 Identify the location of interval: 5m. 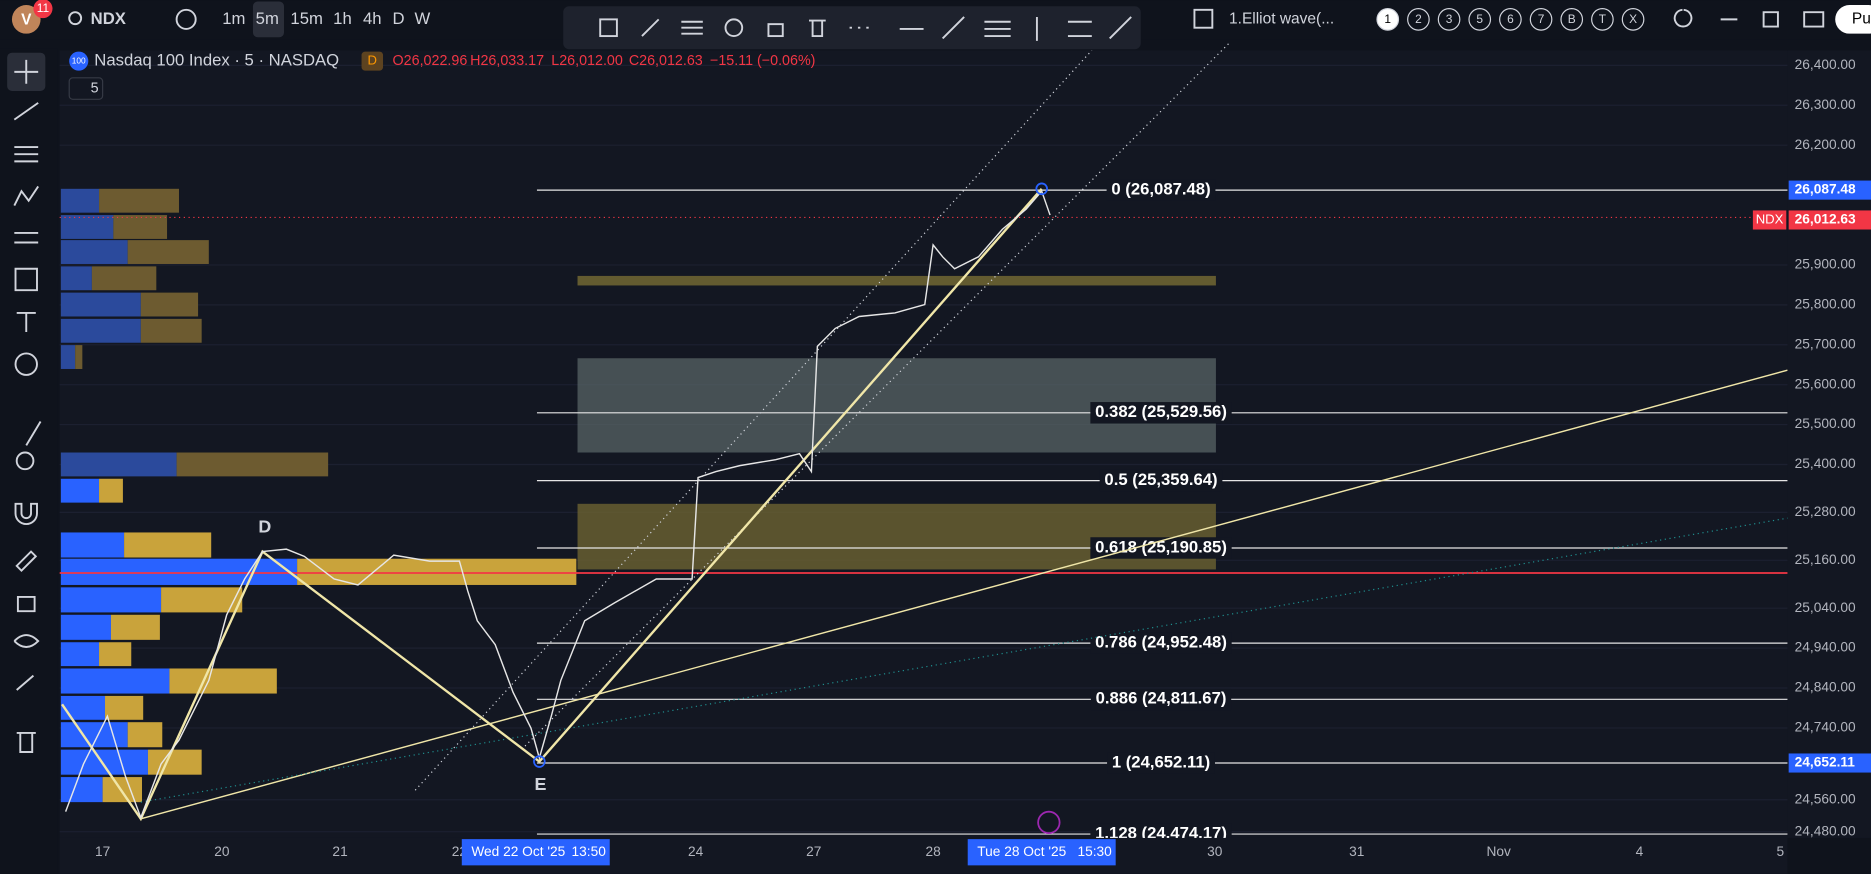
(267, 18).